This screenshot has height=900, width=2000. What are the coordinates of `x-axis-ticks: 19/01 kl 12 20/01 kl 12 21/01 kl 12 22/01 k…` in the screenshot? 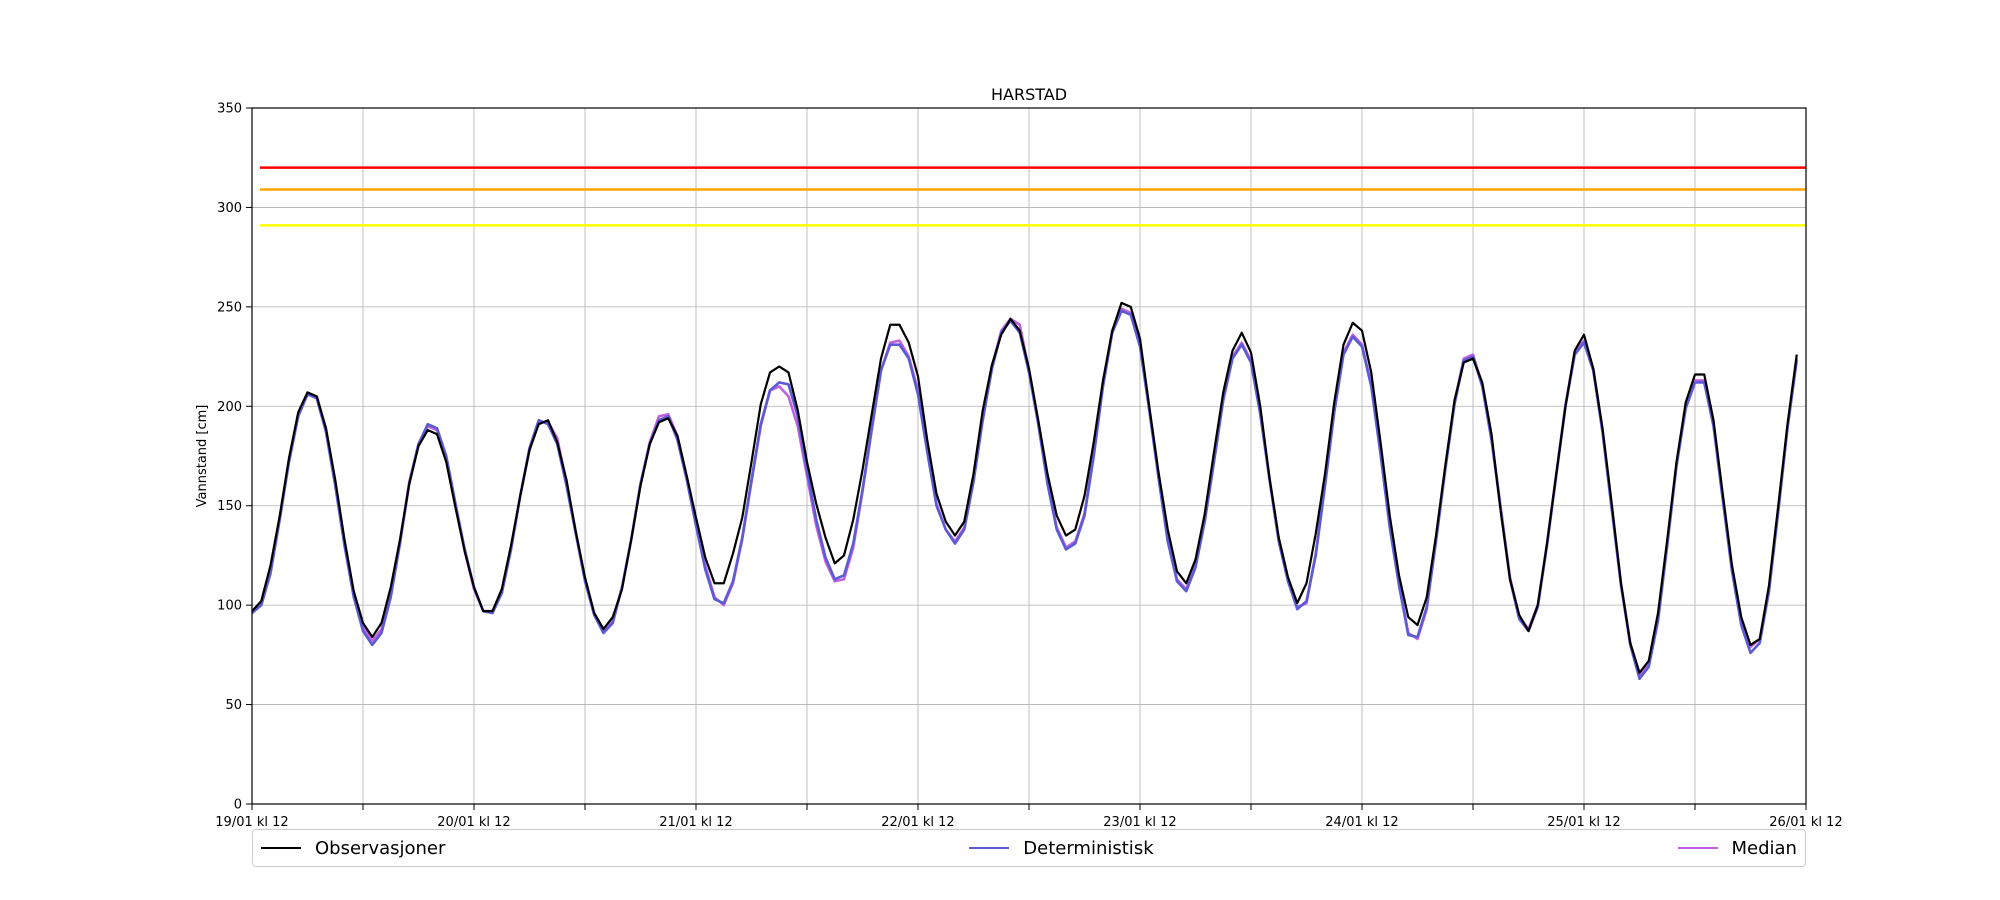 It's located at (1029, 817).